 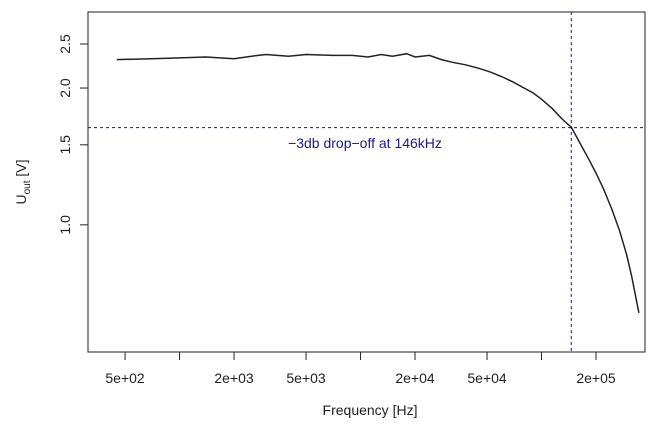 What do you see at coordinates (370, 410) in the screenshot?
I see `x-axis-title: Frequency [Hz]` at bounding box center [370, 410].